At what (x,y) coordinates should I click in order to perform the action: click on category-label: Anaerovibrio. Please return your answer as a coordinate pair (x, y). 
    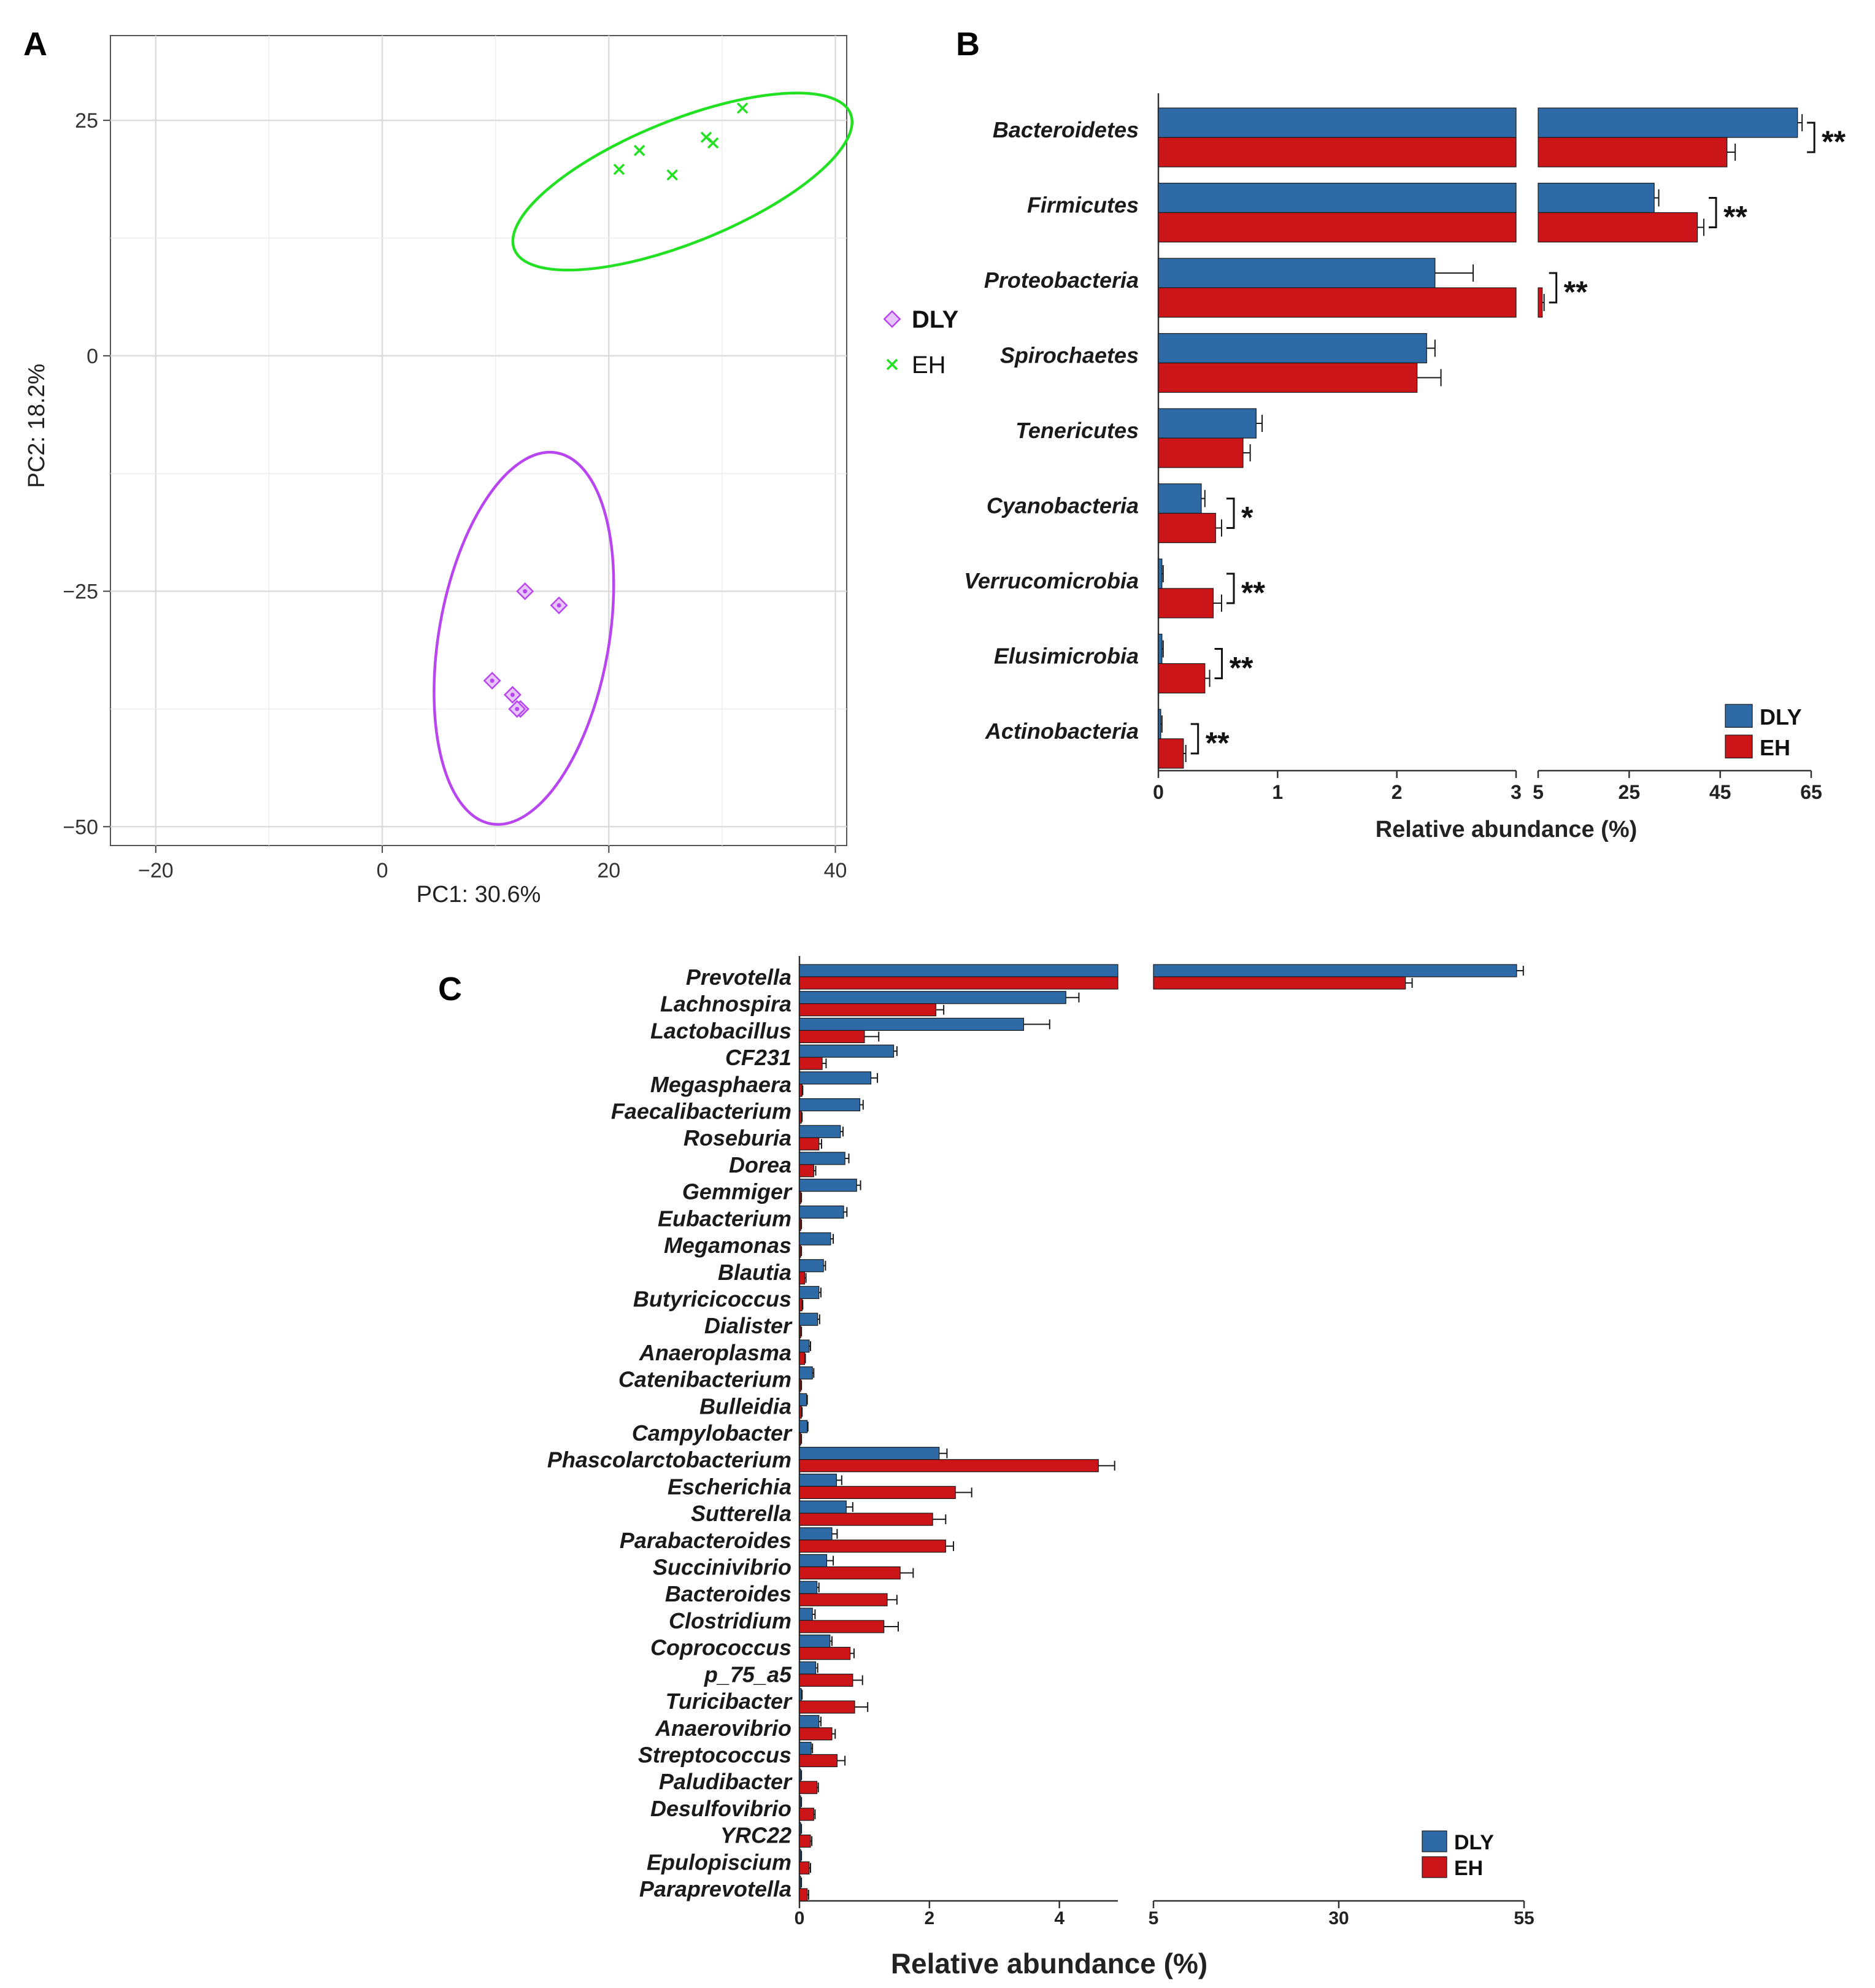
    Looking at the image, I should click on (723, 1728).